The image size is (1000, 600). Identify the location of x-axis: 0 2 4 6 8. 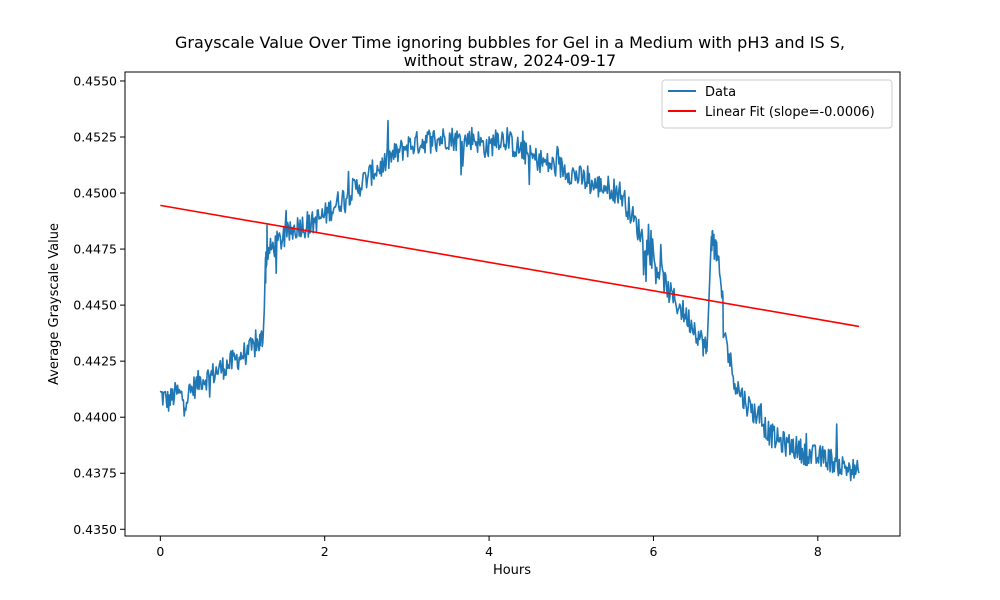
(489, 547).